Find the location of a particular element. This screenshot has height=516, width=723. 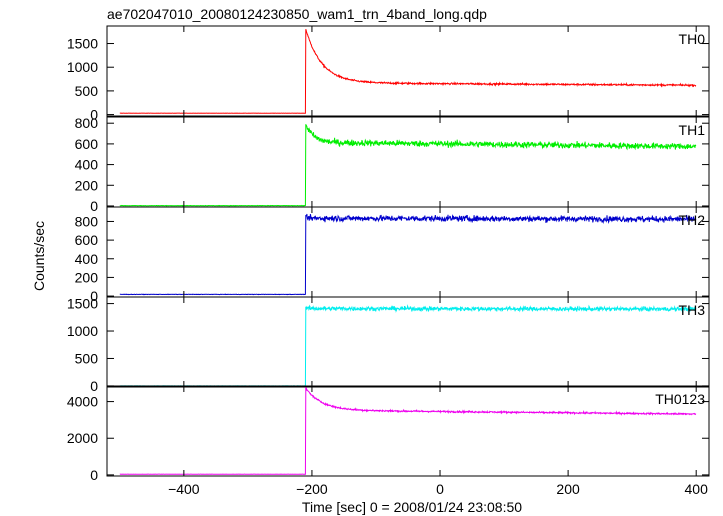

x-tick-label: −200 is located at coordinates (312, 489).